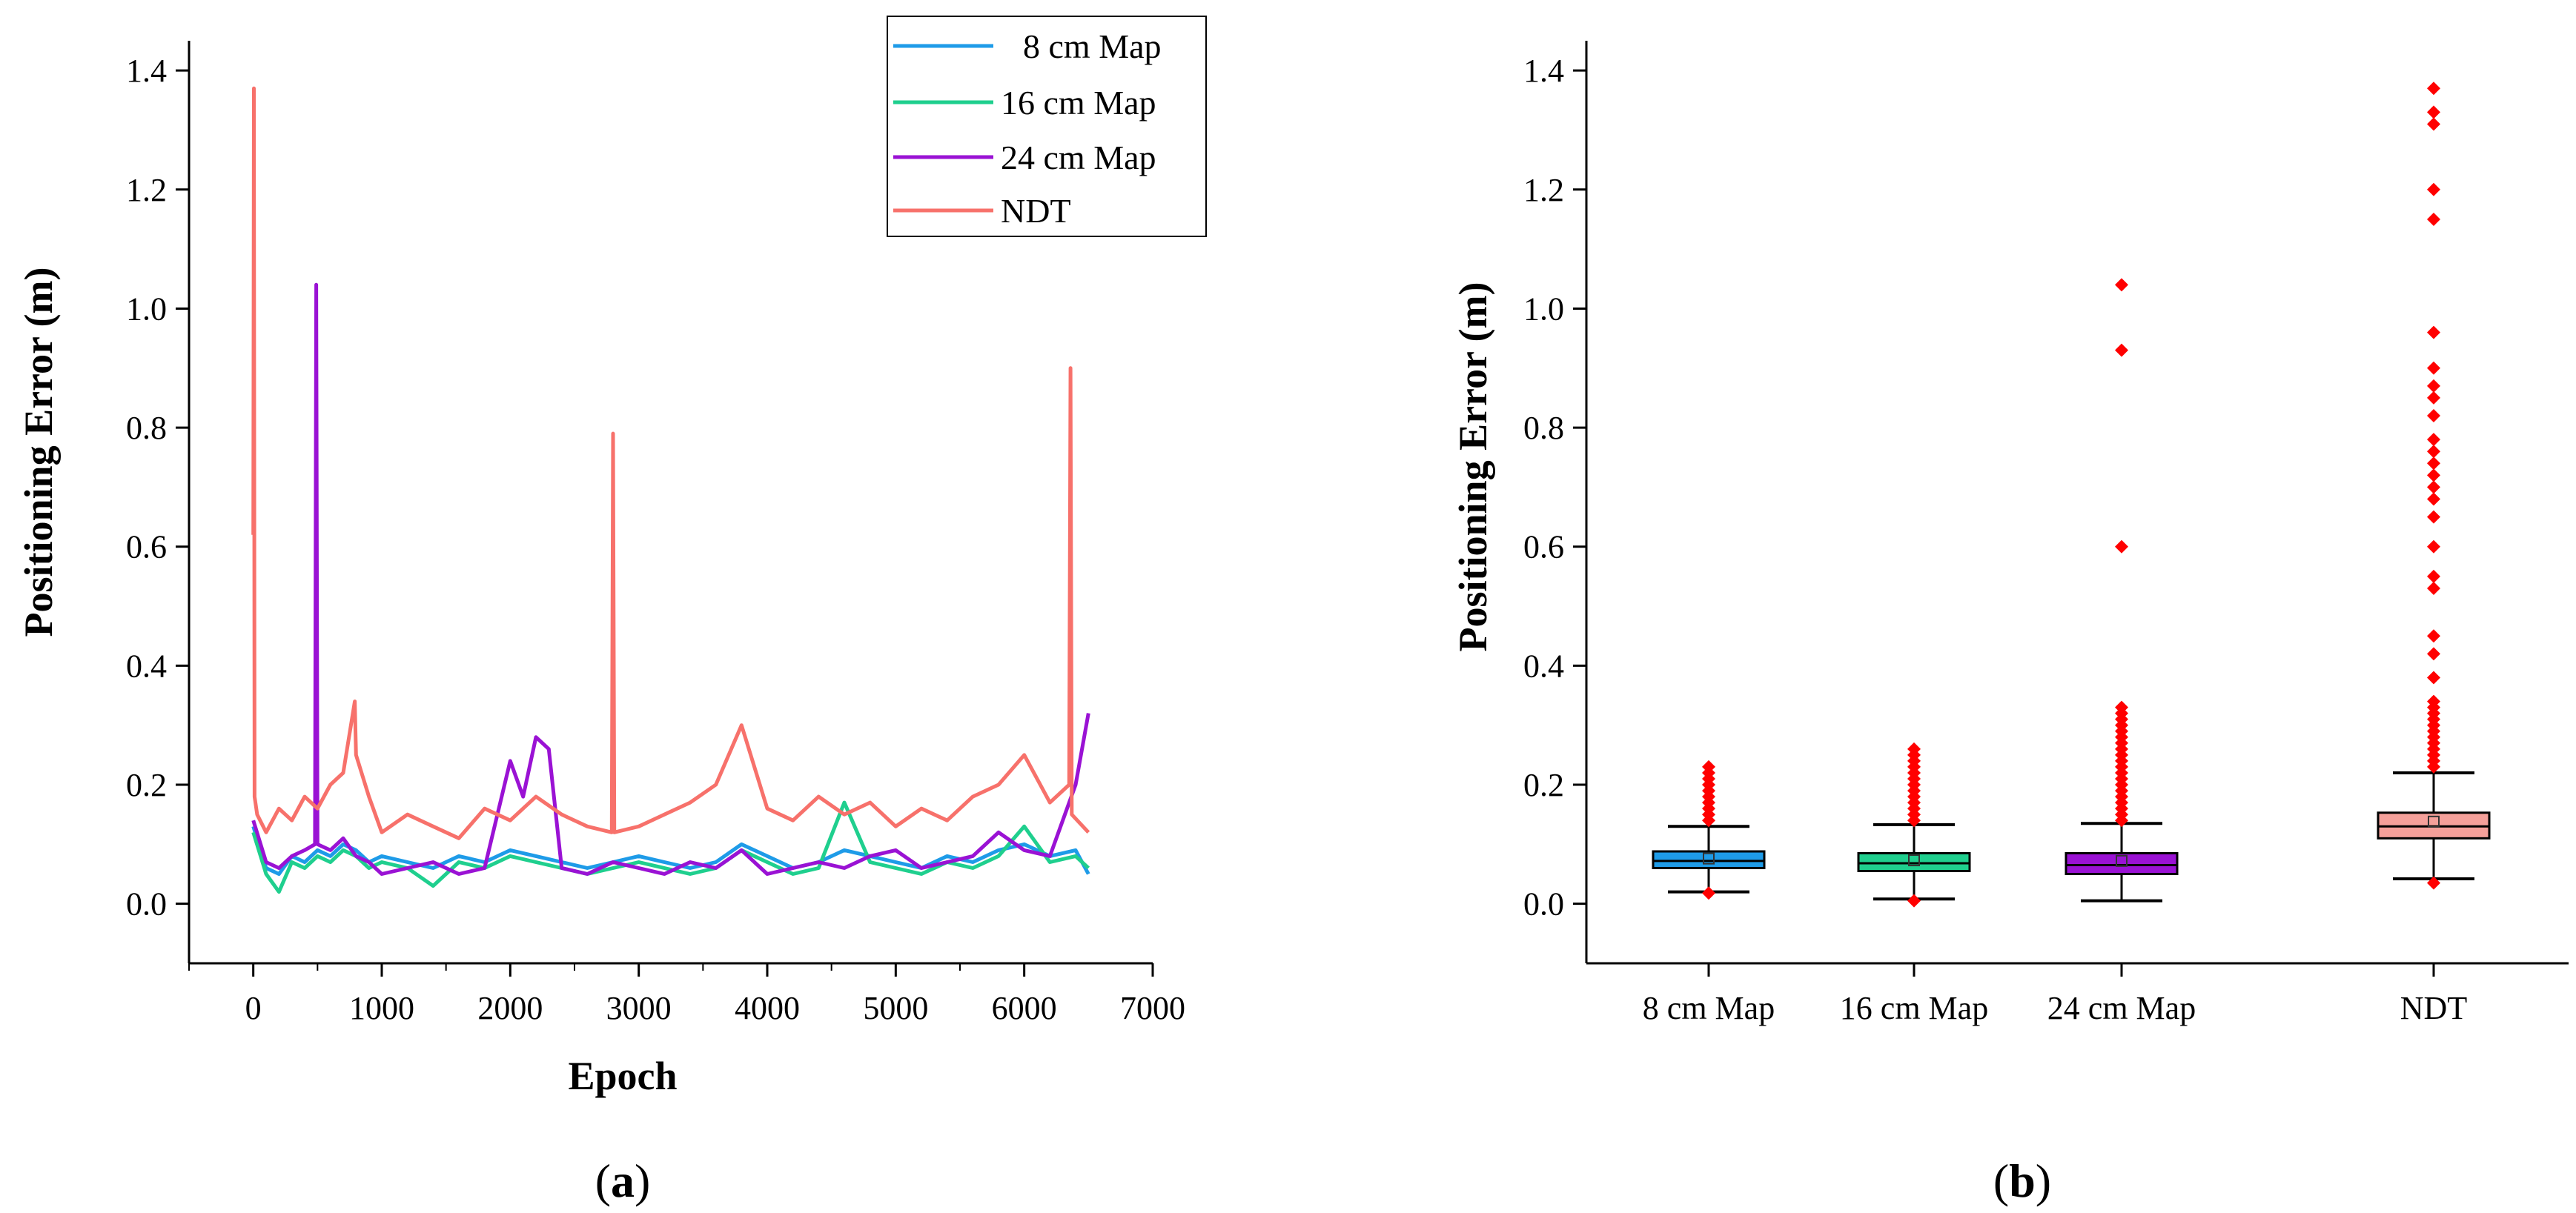 The image size is (2576, 1213). I want to click on panel-b-y-tick-label: 1.4, so click(1543, 71).